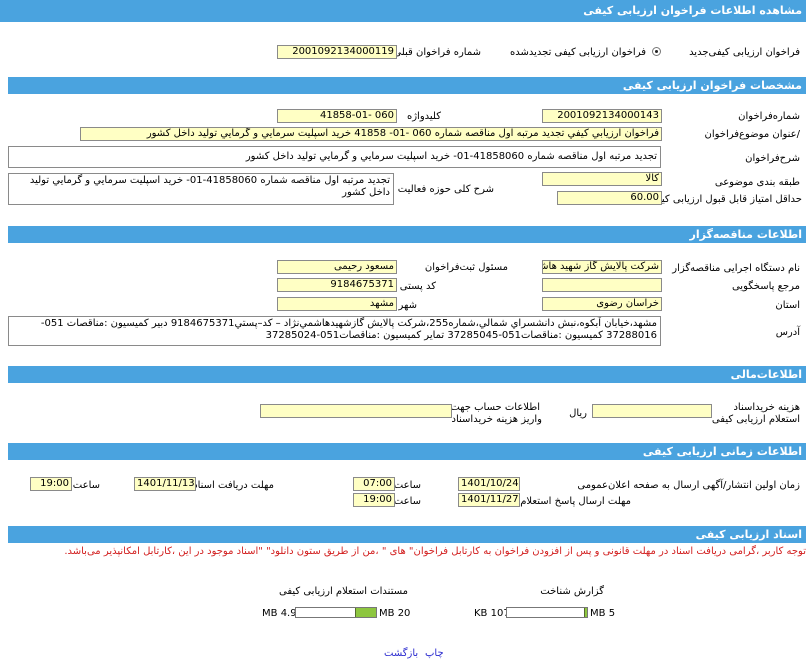 The width and height of the screenshot is (806, 670). I want to click on inquiry-progress-bar, so click(336, 612).